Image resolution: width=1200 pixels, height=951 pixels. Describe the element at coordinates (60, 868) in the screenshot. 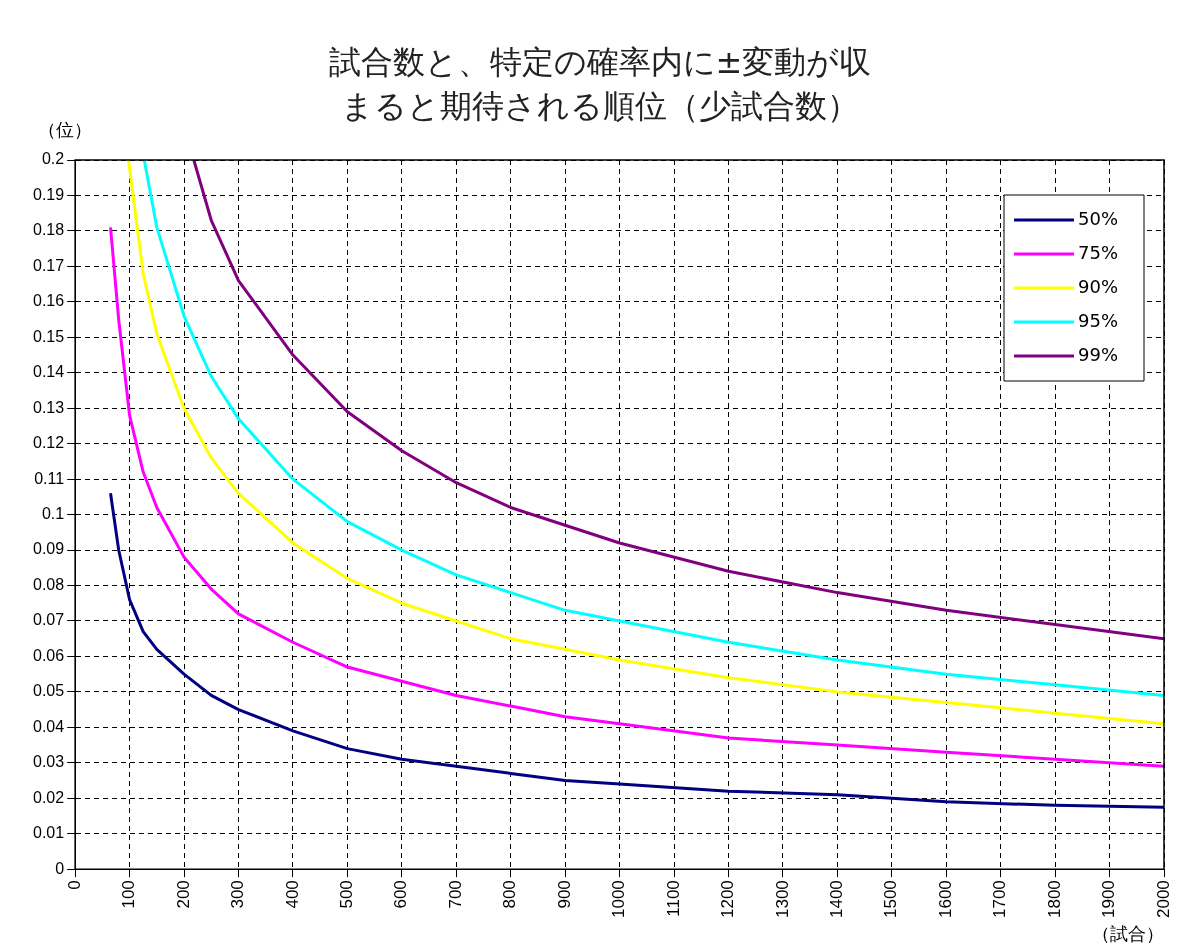

I see `y-tick-label: 0` at that location.